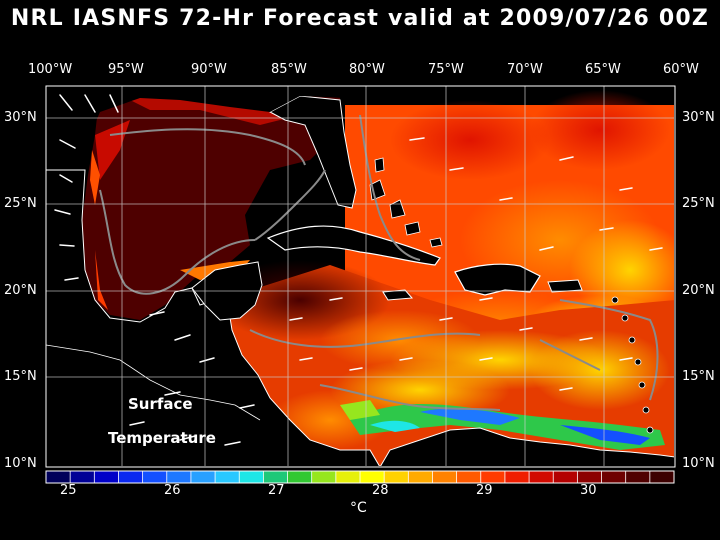  Describe the element at coordinates (698, 117) in the screenshot. I see `lat-label-right: 30°N` at that location.